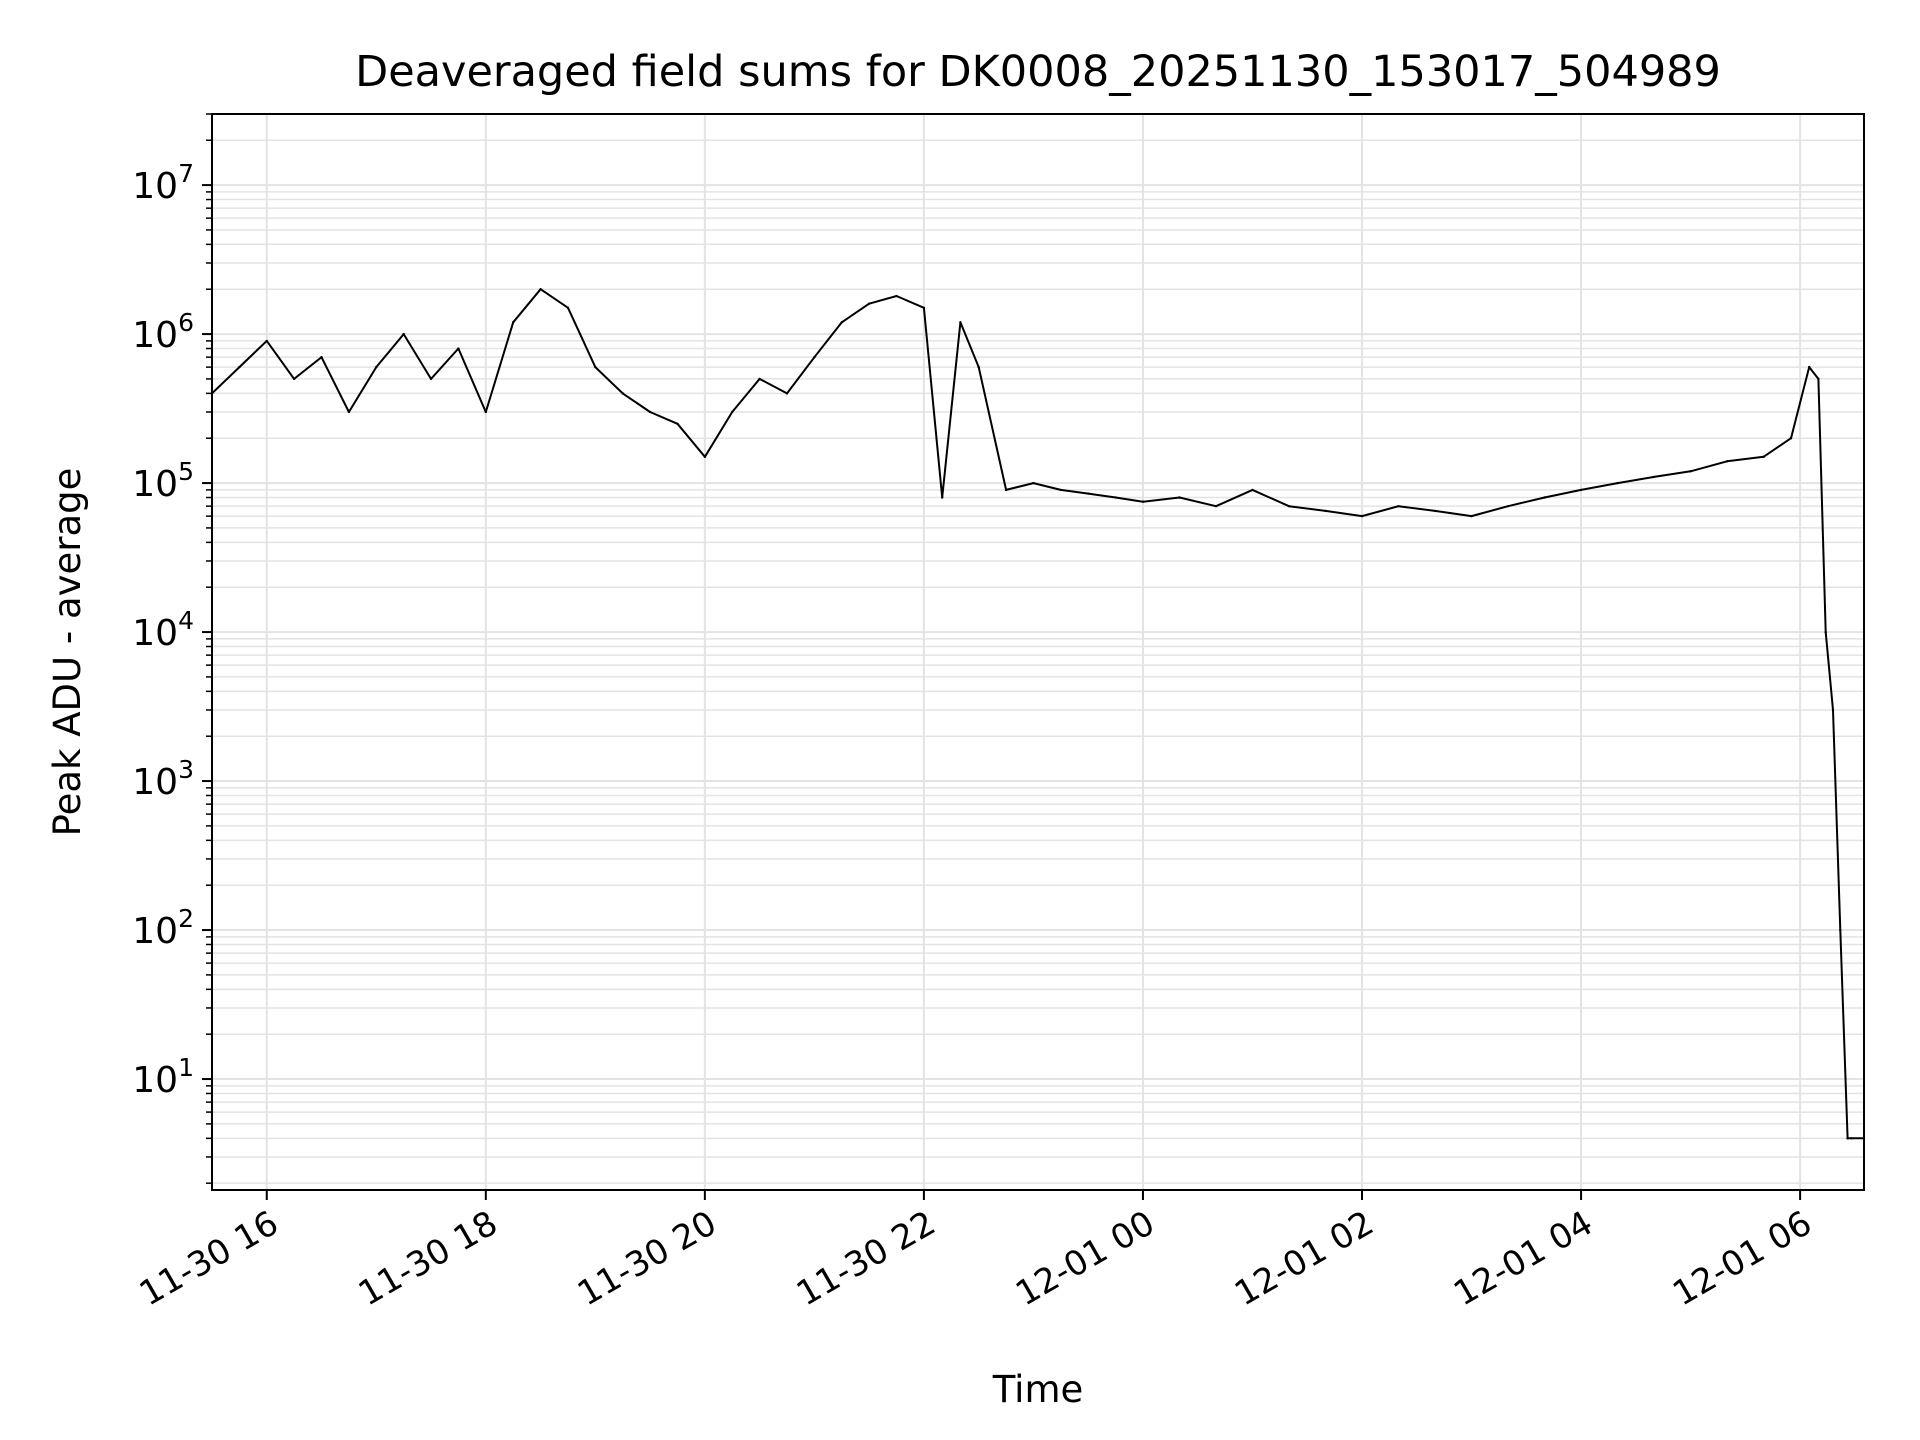 The image size is (1920, 1440). I want to click on y-tick-label: 10⁶, so click(163, 332).